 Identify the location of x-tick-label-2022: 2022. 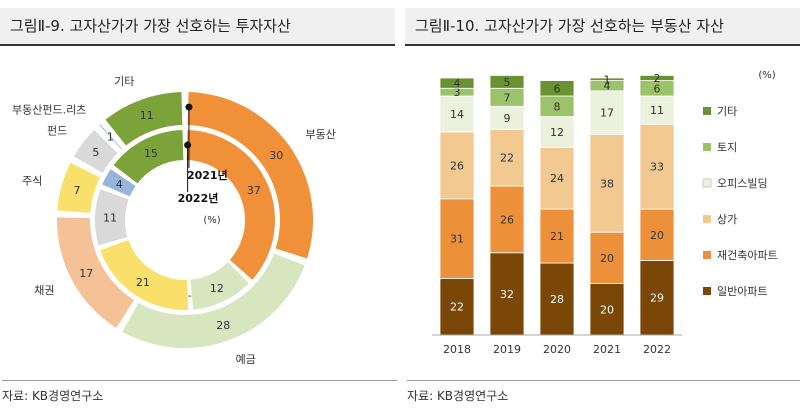
(657, 349).